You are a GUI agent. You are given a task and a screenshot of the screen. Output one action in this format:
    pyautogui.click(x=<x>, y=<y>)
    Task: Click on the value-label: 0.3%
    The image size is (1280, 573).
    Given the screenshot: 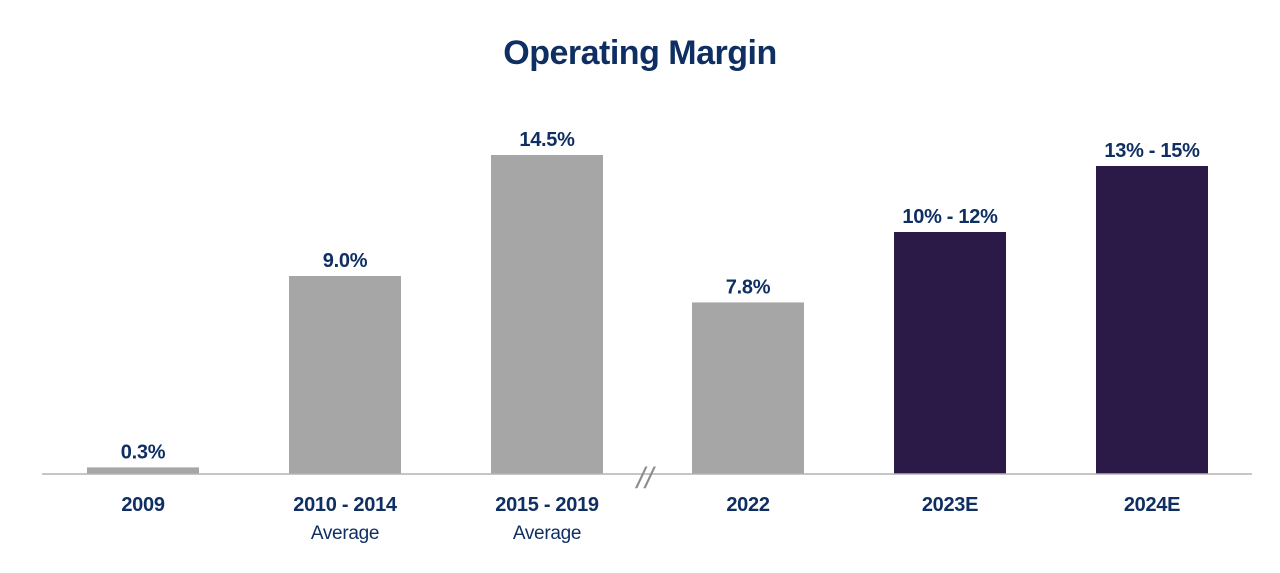 What is the action you would take?
    pyautogui.click(x=143, y=452)
    